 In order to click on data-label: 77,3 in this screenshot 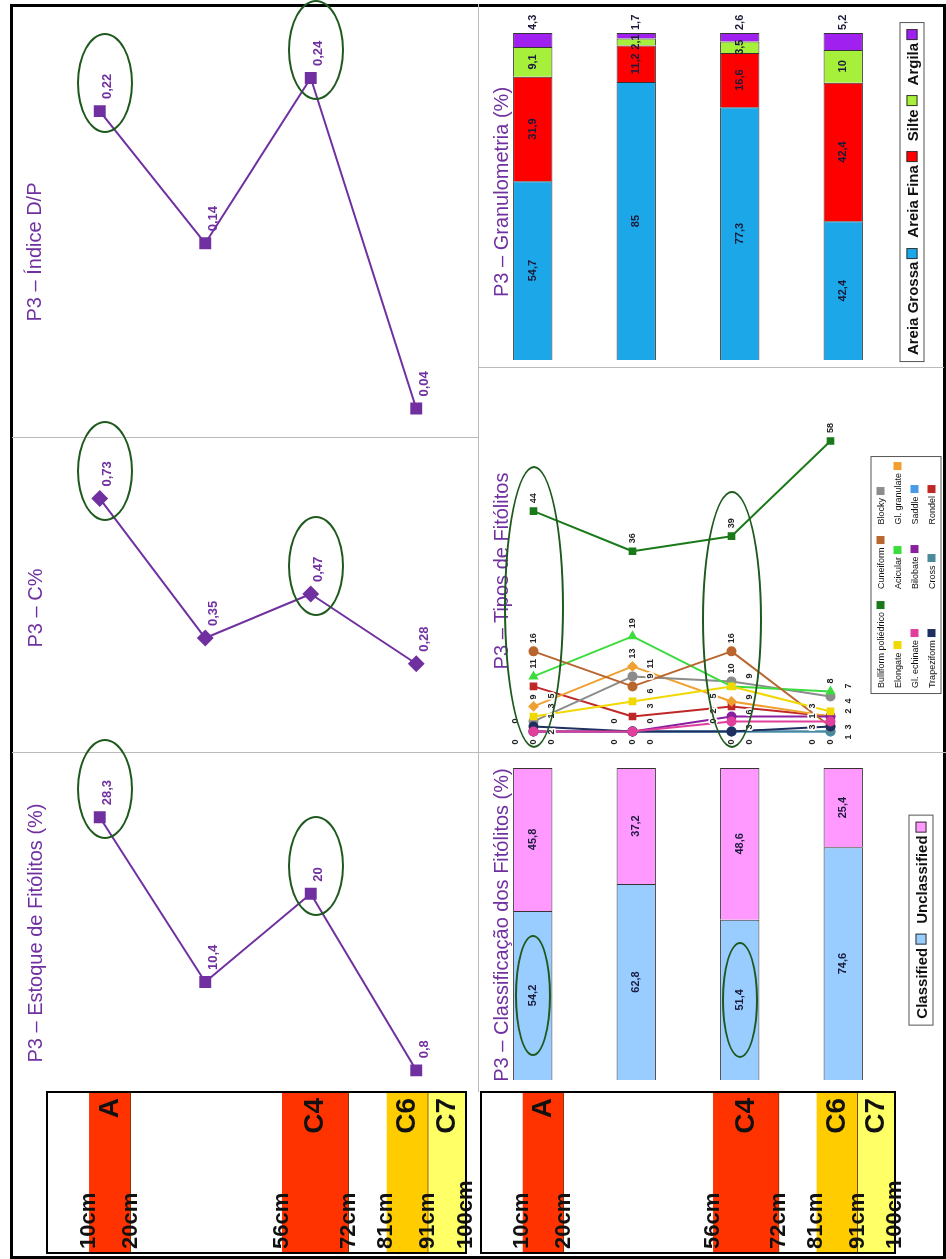, I will do `click(738, 233)`.